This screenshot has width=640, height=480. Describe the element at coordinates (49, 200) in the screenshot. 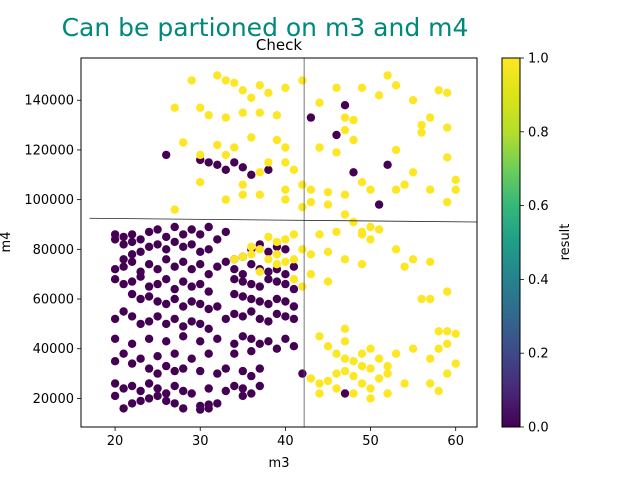

I see `y-tick-label-100000: 100000` at that location.